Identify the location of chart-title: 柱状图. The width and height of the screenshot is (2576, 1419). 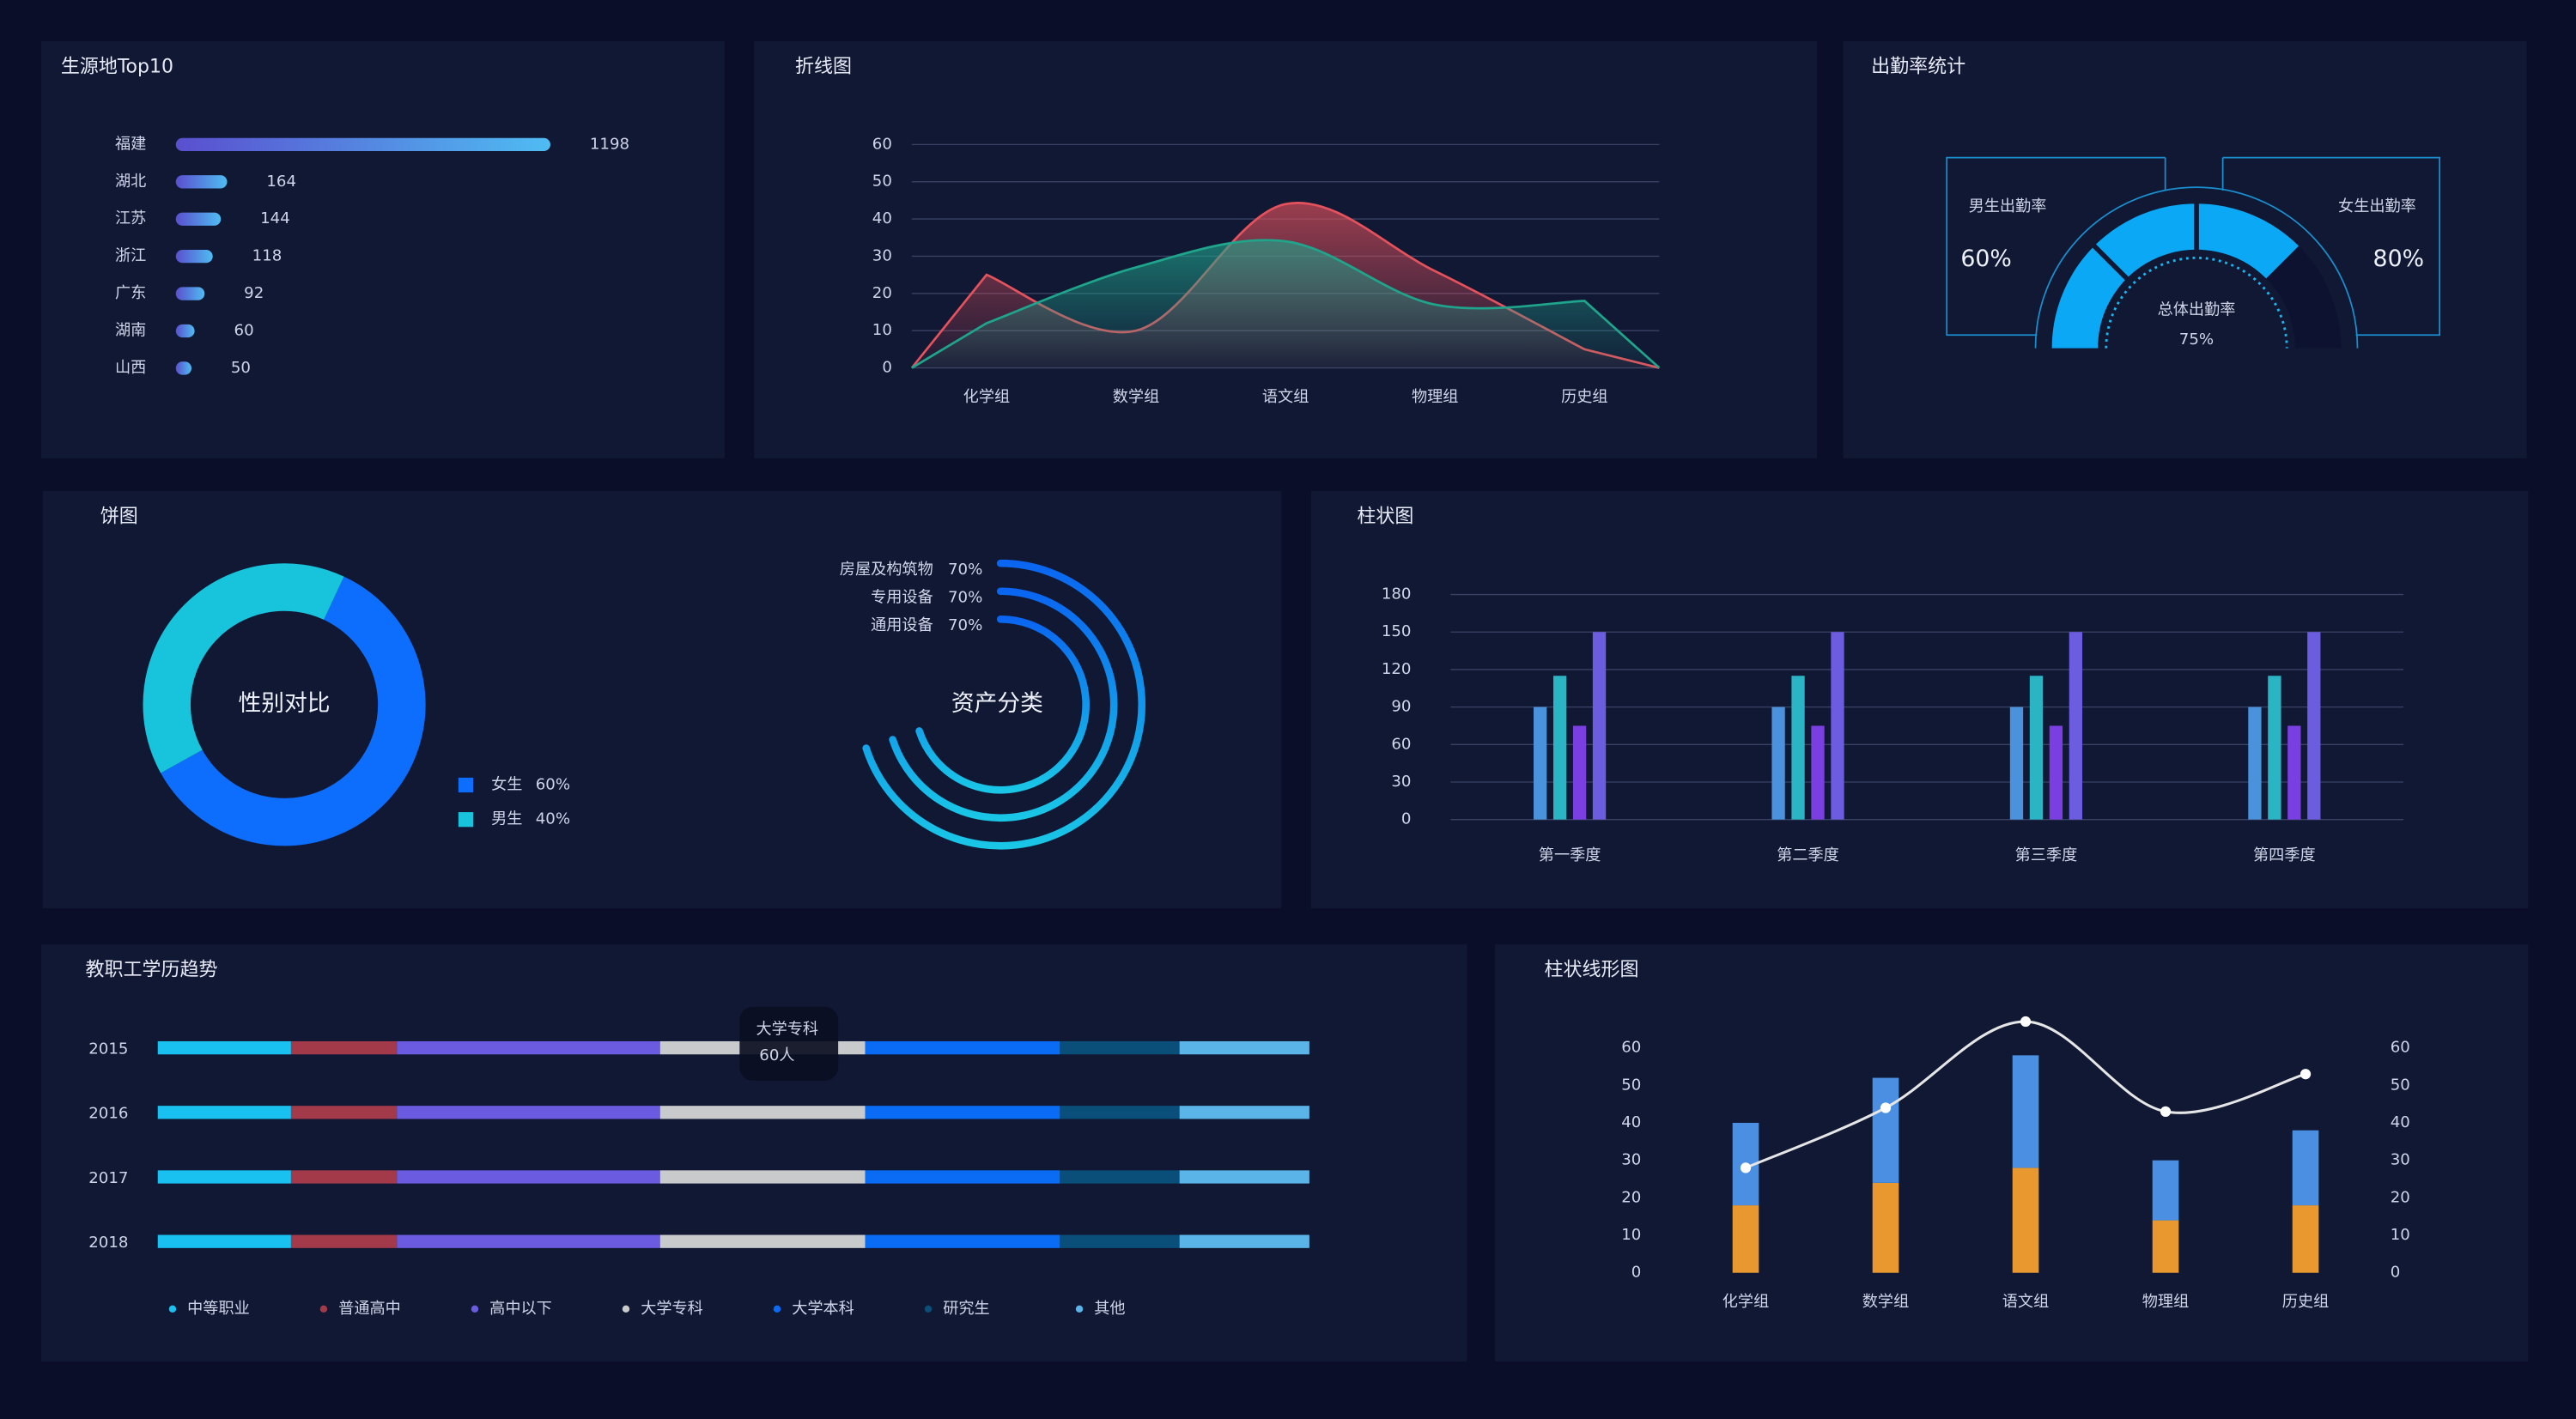
(1385, 517).